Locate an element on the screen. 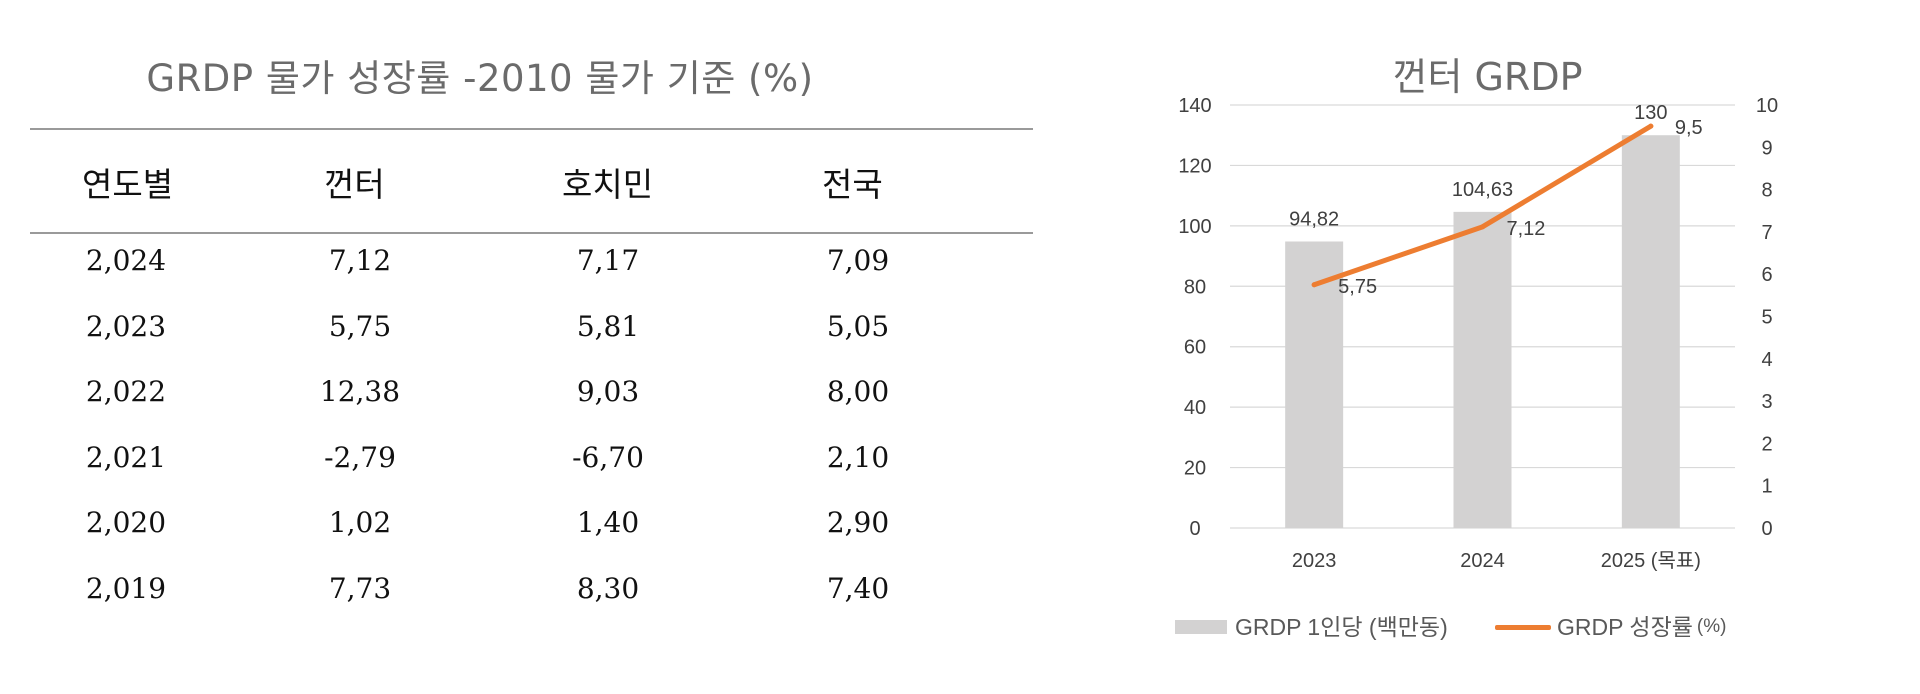 The width and height of the screenshot is (1920, 694). y-right-tick-label: 2 is located at coordinates (1766, 444).